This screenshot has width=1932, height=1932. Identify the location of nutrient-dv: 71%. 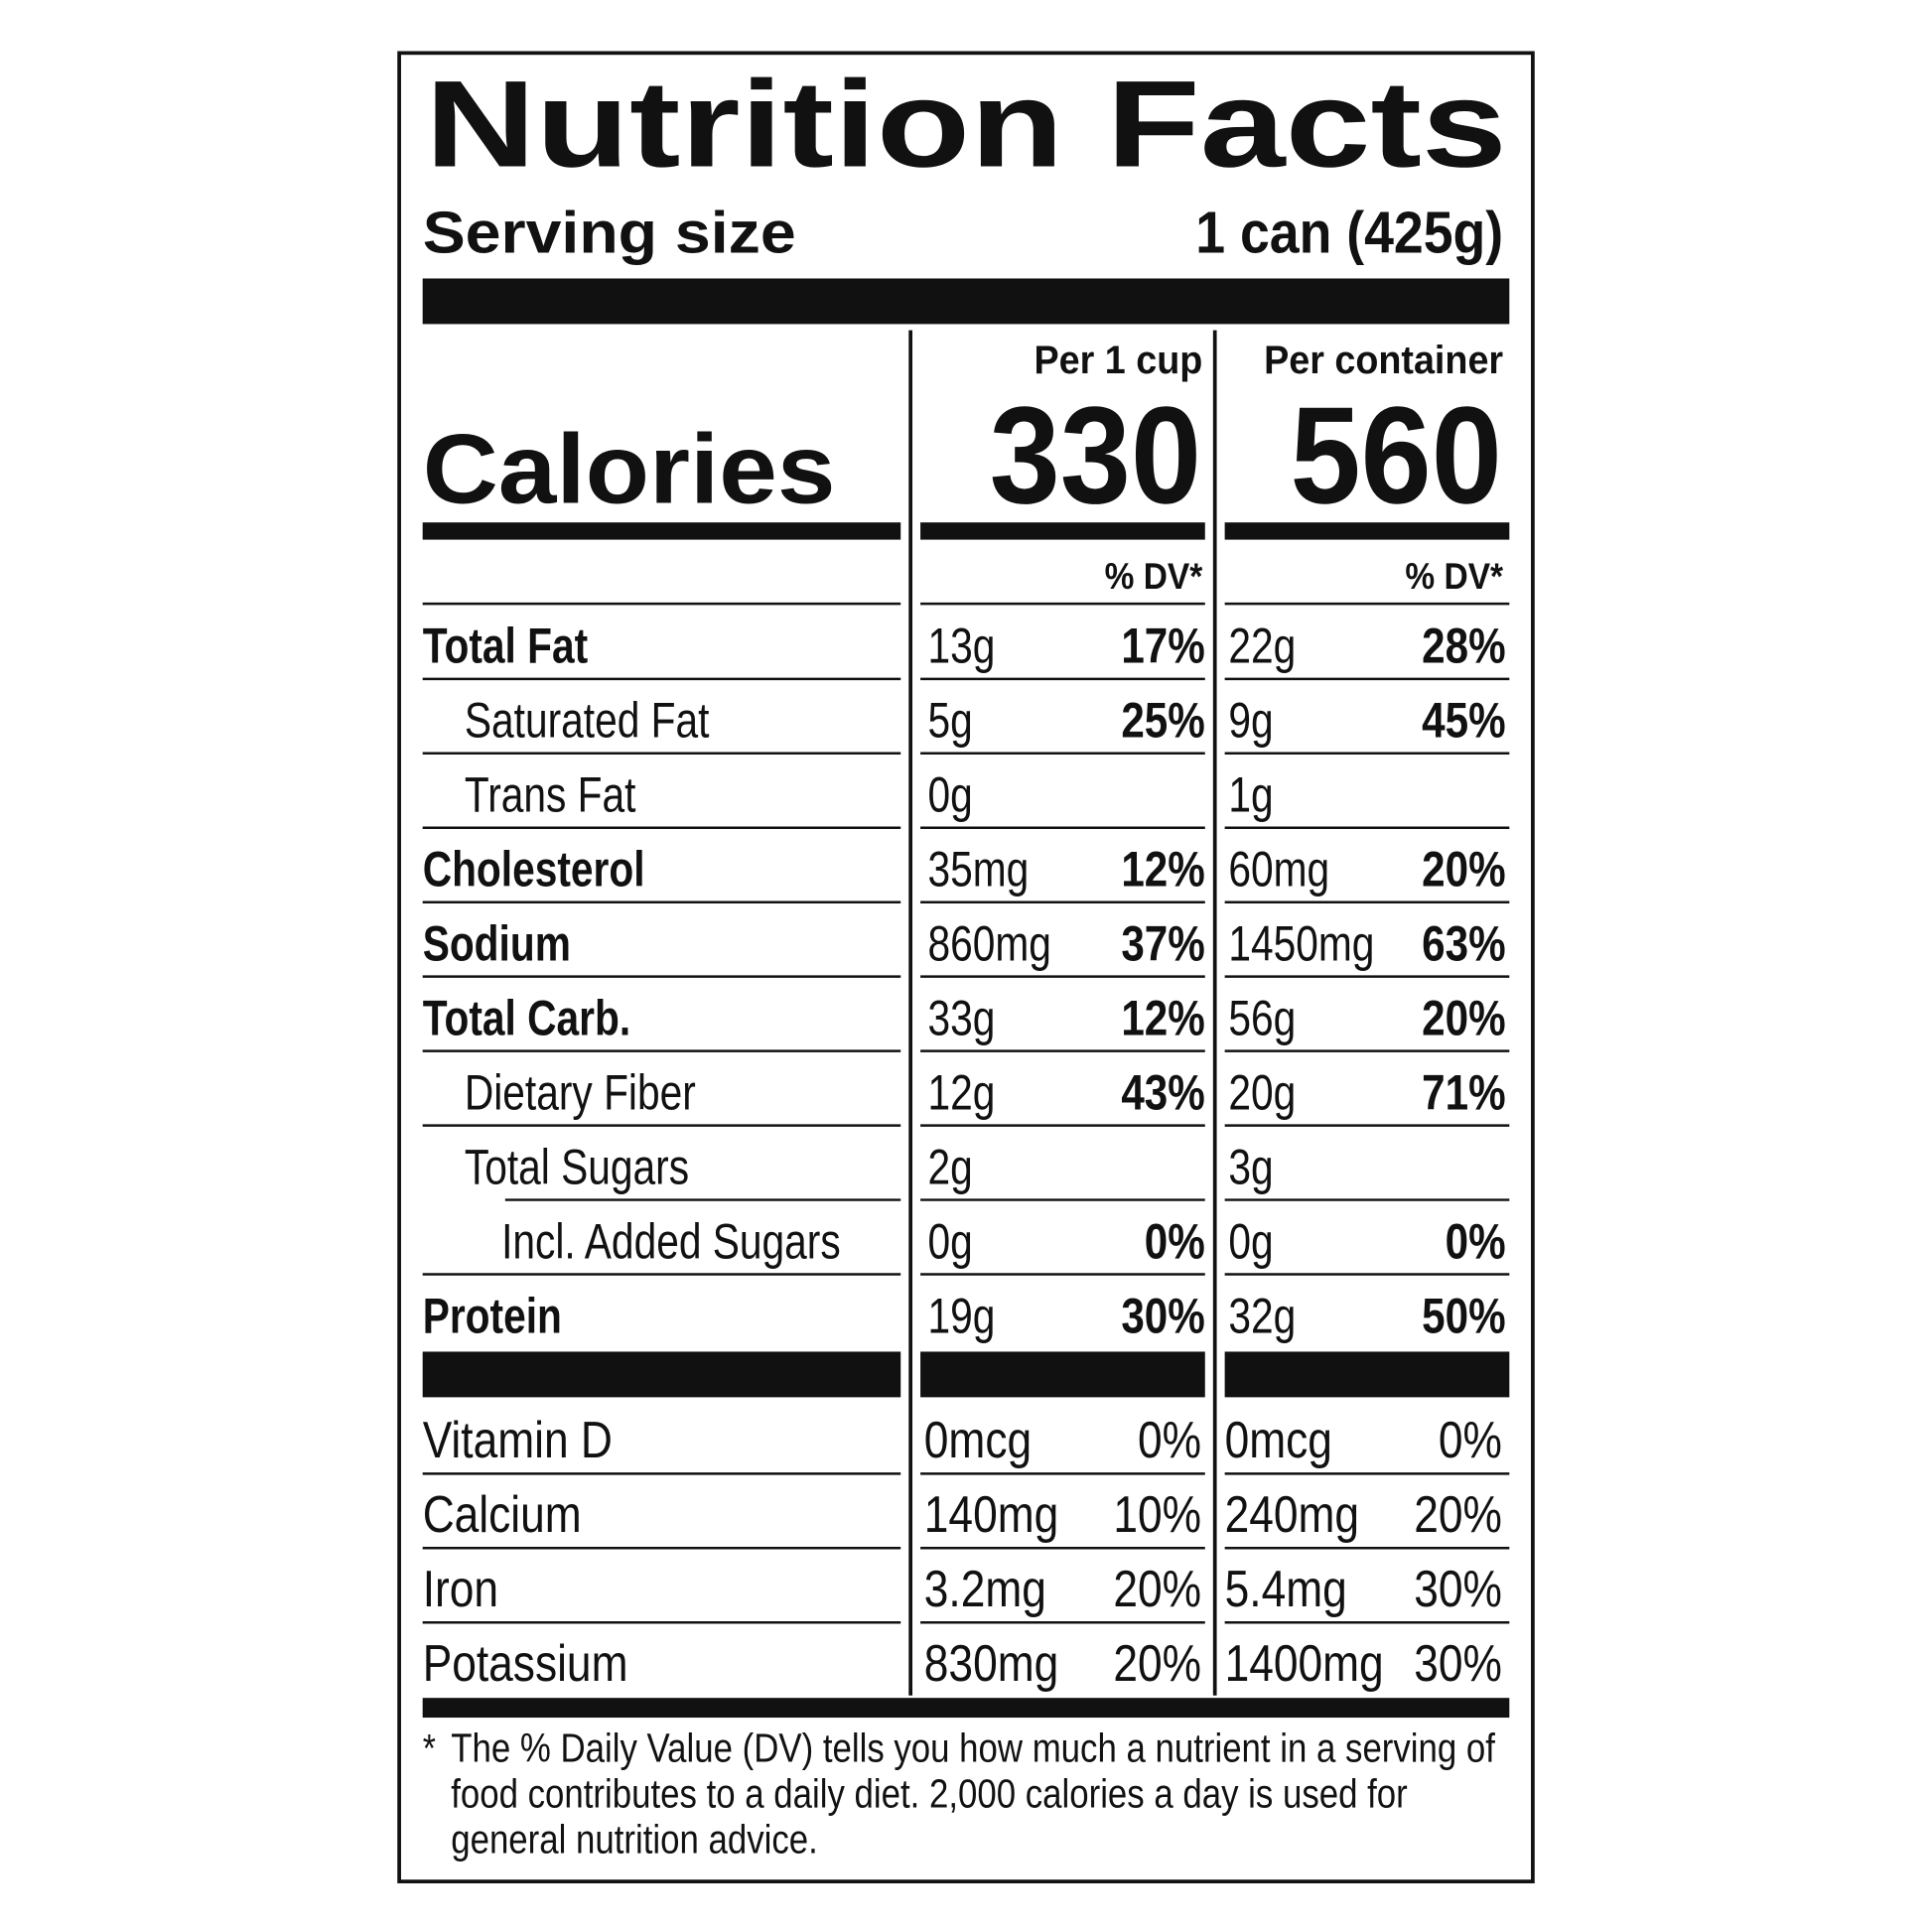
(1464, 1092).